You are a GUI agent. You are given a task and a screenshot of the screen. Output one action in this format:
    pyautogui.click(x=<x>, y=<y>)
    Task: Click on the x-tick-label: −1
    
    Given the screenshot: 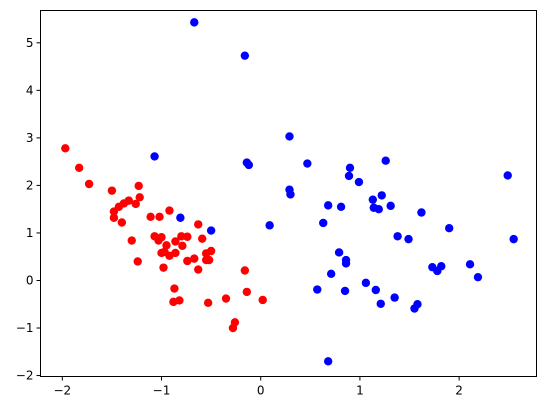 What is the action you would take?
    pyautogui.click(x=162, y=391)
    